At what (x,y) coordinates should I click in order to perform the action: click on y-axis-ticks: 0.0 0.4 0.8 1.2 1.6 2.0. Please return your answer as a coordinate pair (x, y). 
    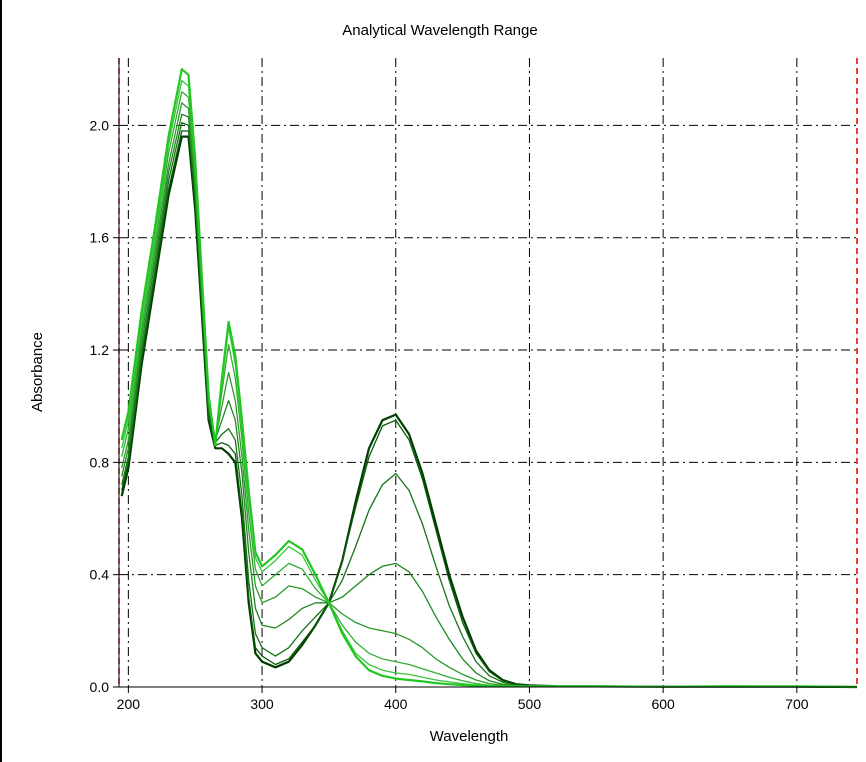
    Looking at the image, I should click on (104, 406).